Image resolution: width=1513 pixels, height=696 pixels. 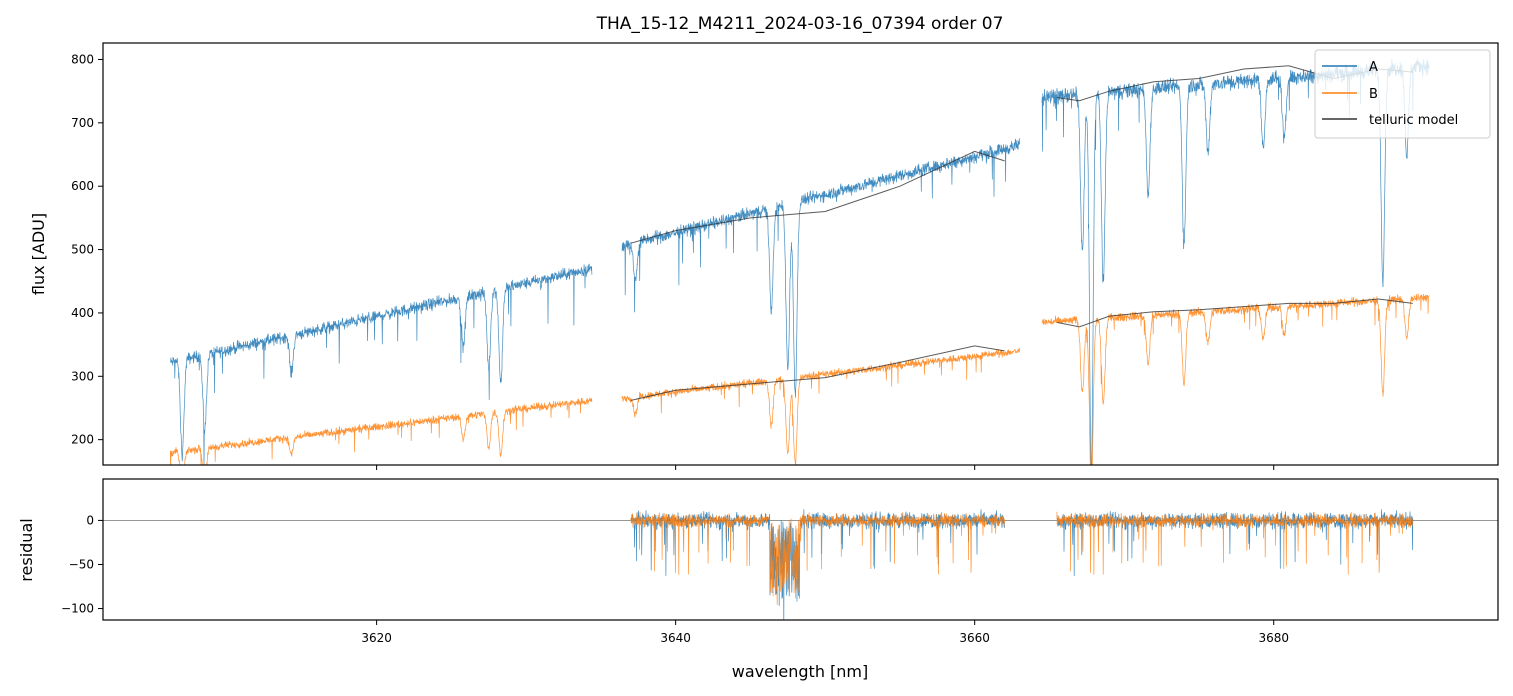 I want to click on flux-y-tick-label: 400, so click(x=82, y=313).